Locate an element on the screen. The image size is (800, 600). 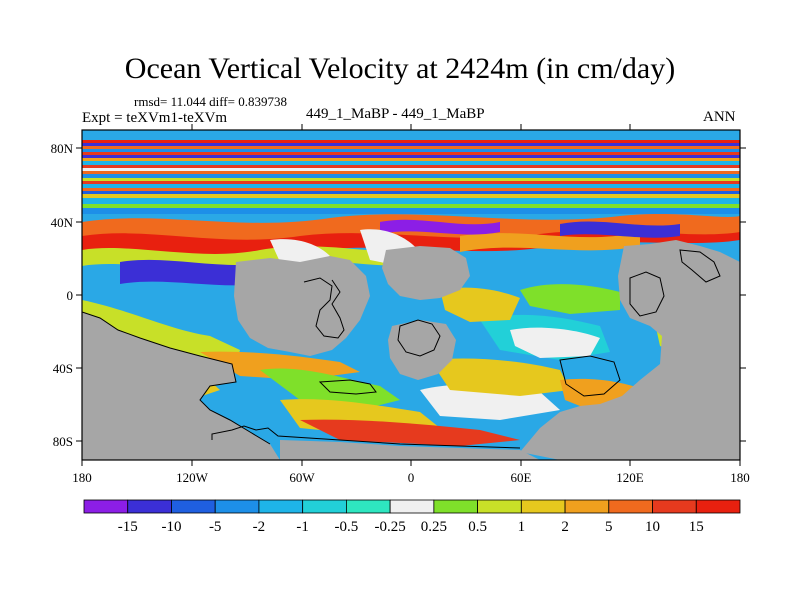
lon-tick-0: 0 is located at coordinates (411, 477).